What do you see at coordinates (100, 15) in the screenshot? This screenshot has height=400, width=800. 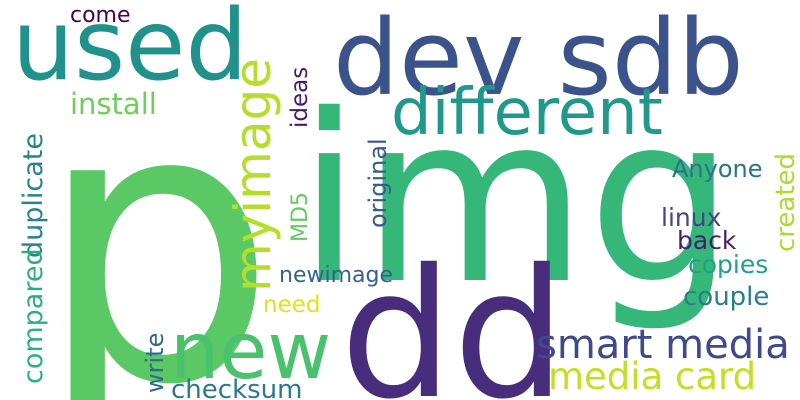 I see `word-come: come` at bounding box center [100, 15].